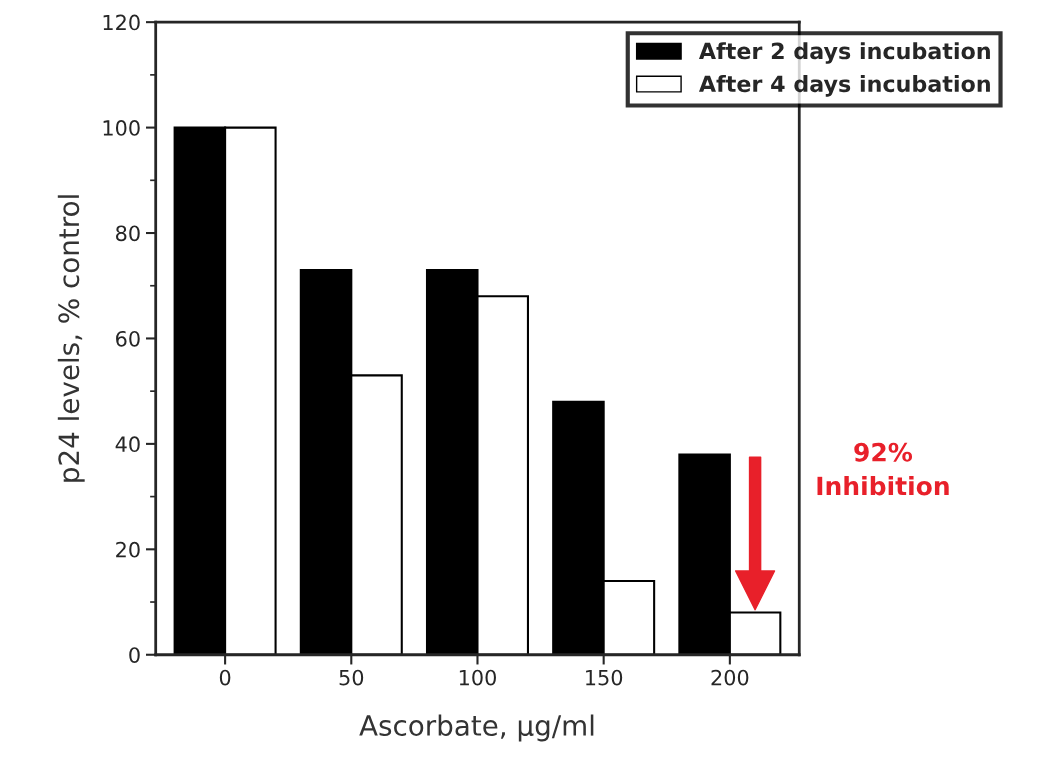  I want to click on y-tick-label: 60, so click(128, 338).